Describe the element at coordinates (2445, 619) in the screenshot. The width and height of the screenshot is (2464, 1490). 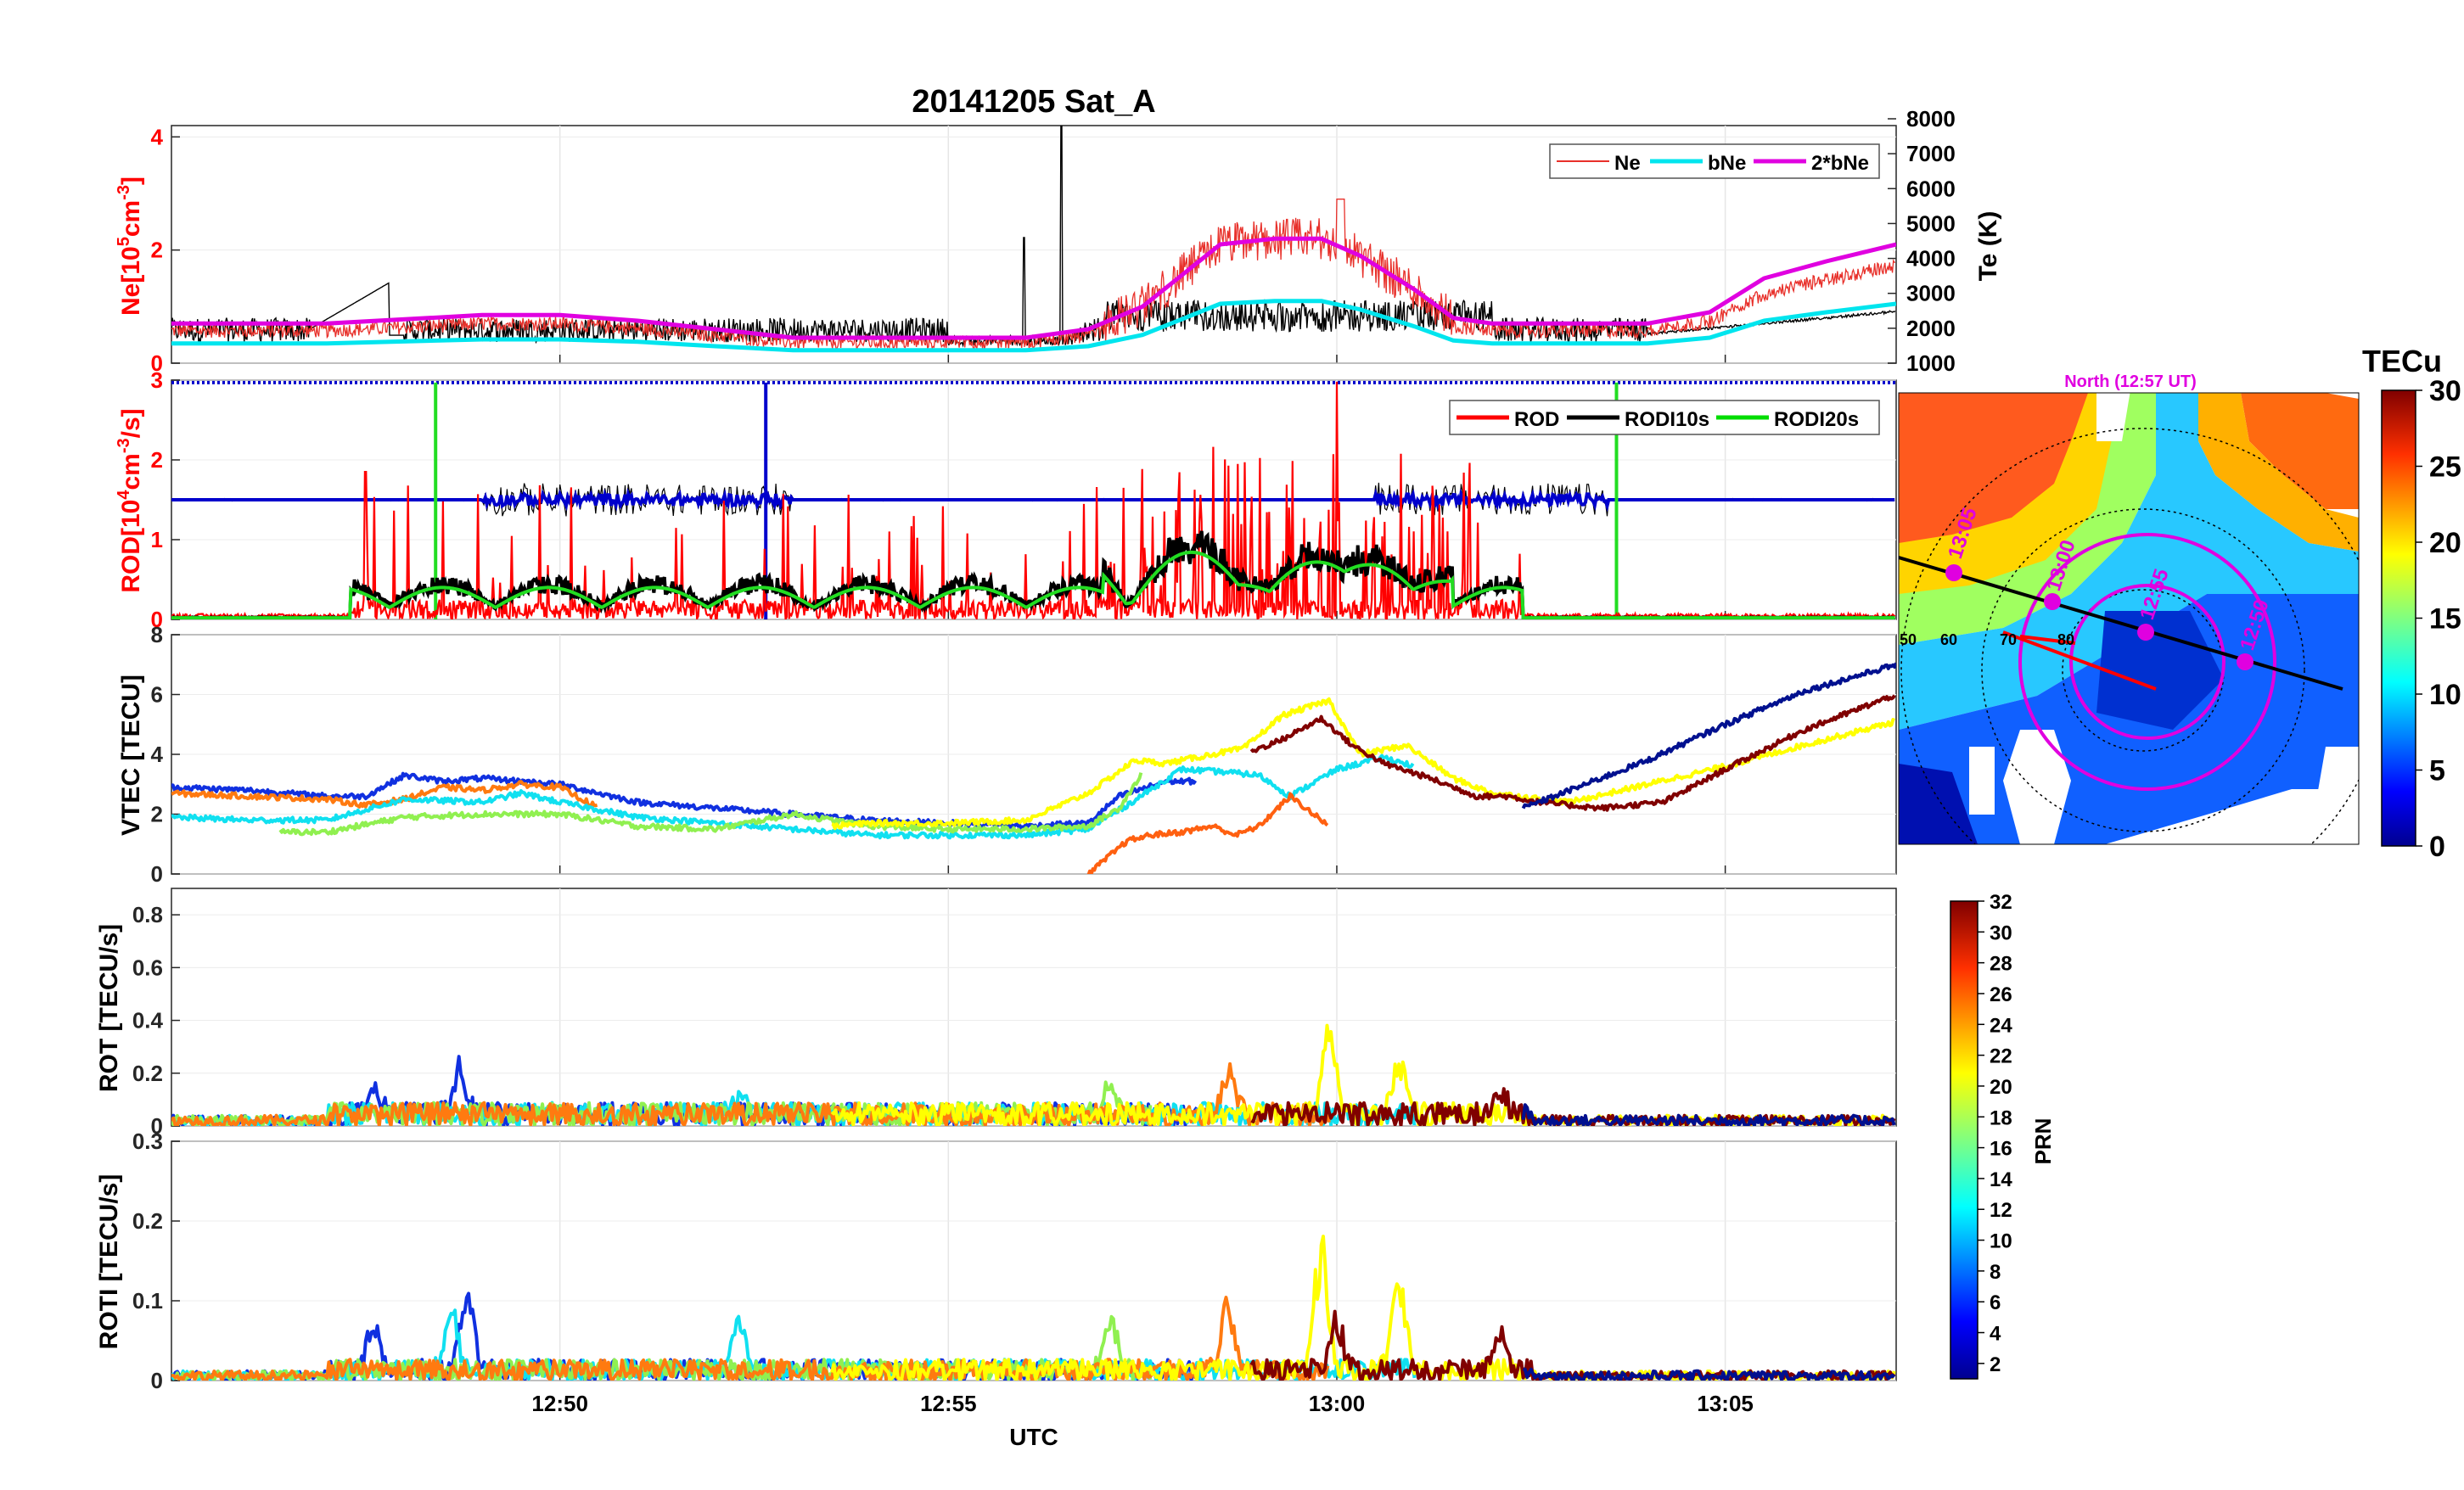
I see `tec-tick-label: 15` at that location.